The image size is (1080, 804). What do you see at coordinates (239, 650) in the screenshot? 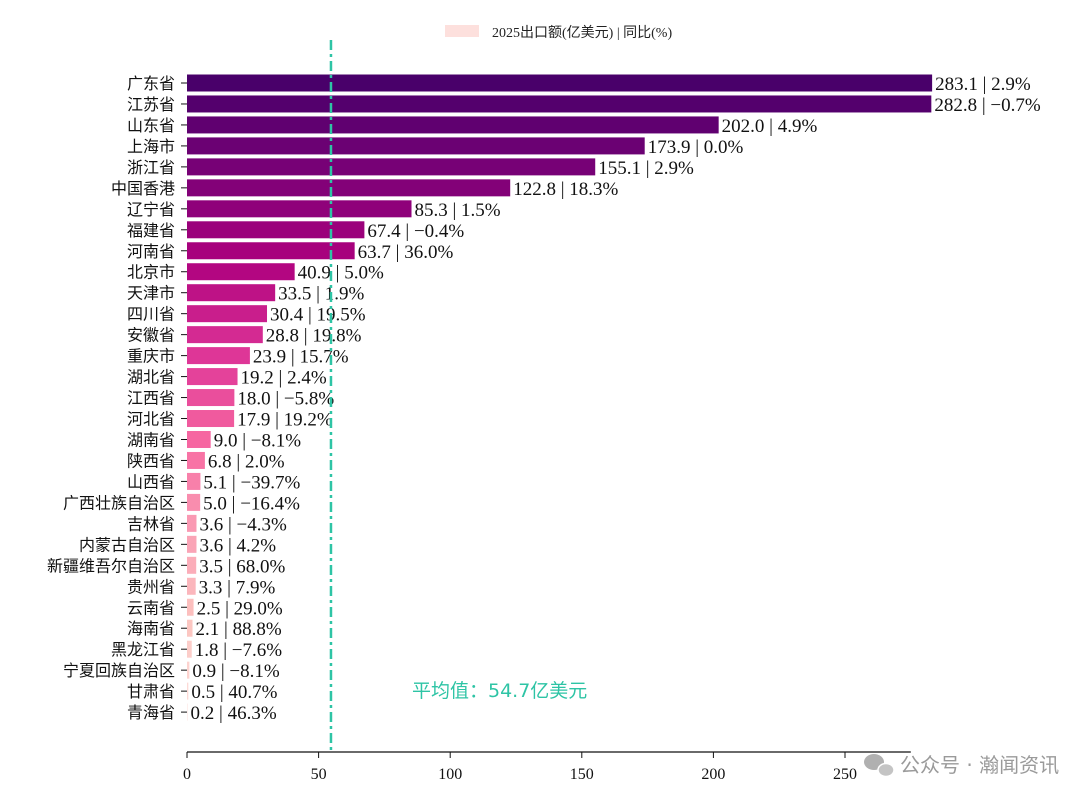
I see `data-label: 1.8 | −7.6%` at bounding box center [239, 650].